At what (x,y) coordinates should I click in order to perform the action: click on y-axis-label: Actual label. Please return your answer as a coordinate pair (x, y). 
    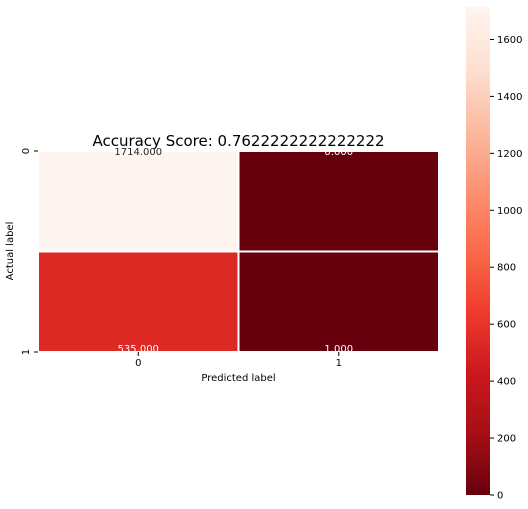
    Looking at the image, I should click on (10, 251).